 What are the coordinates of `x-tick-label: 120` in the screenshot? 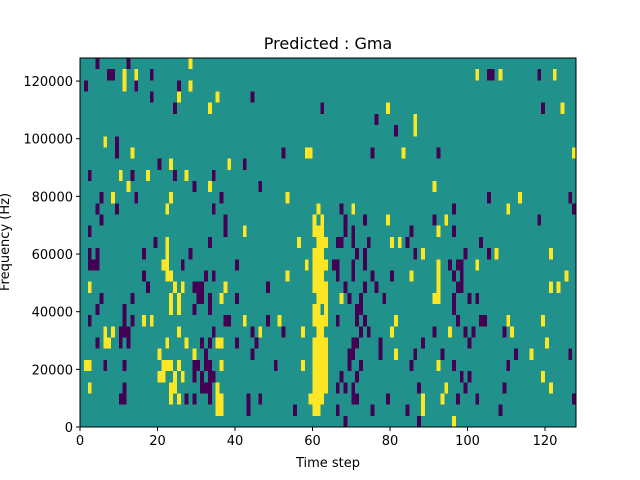 It's located at (545, 441).